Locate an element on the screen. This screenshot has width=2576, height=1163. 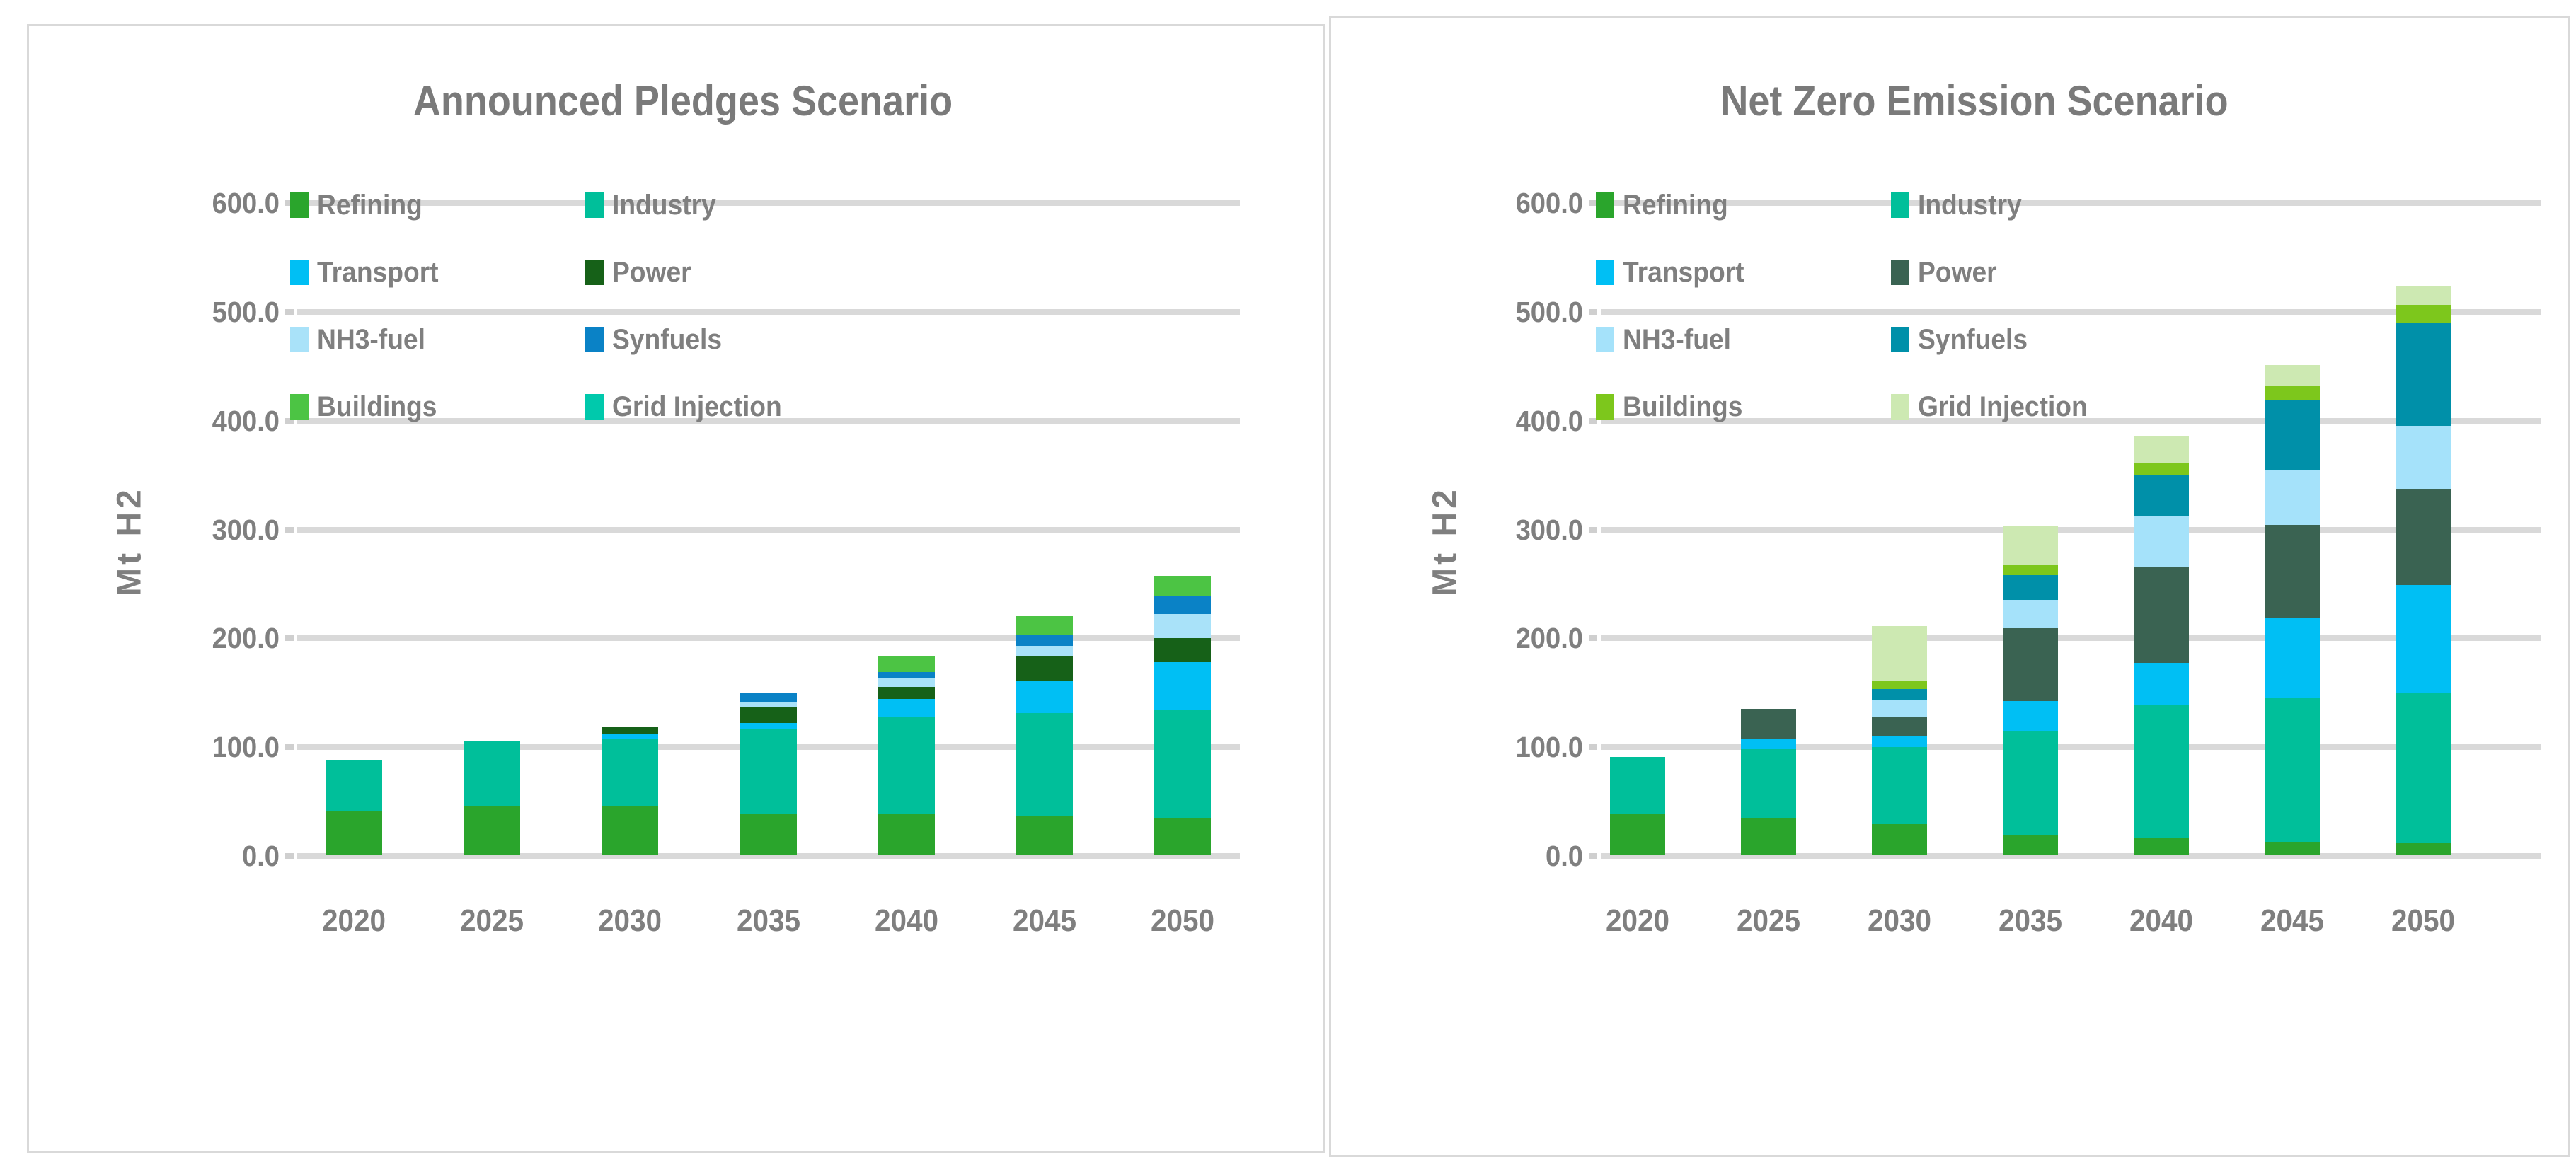
legend-swatch-power is located at coordinates (1900, 272).